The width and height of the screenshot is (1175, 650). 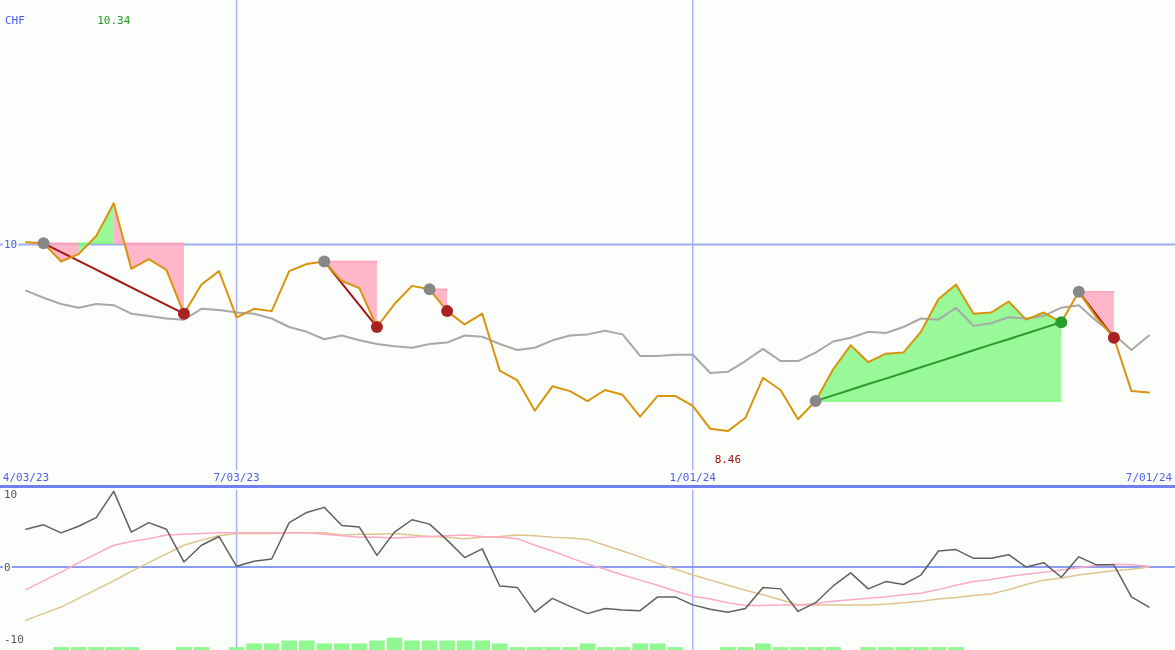 What do you see at coordinates (693, 477) in the screenshot?
I see `x-tick-label: 1/01/24` at bounding box center [693, 477].